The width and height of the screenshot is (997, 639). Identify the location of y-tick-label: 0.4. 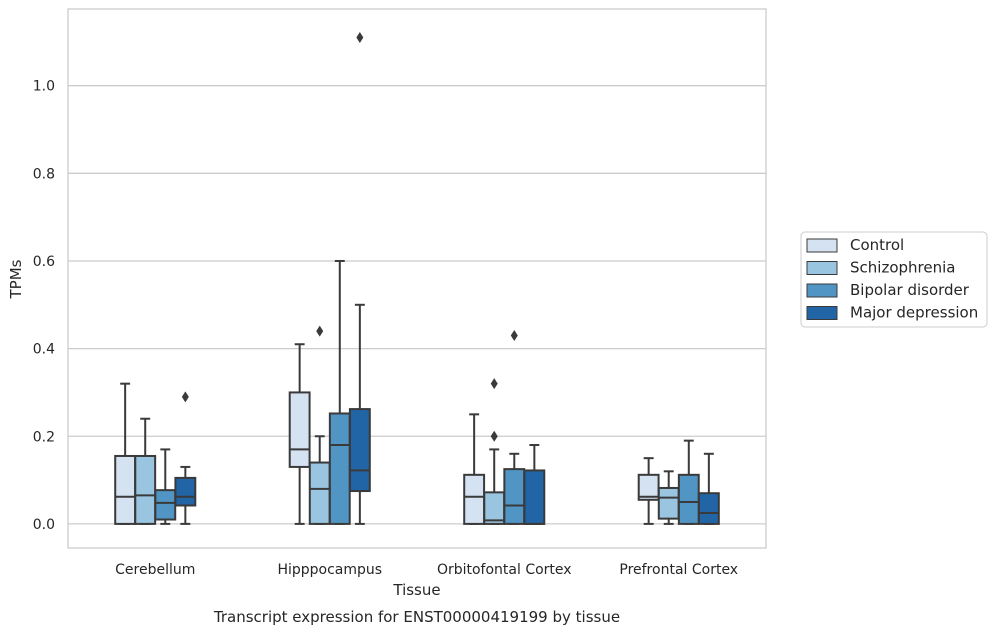
(44, 350).